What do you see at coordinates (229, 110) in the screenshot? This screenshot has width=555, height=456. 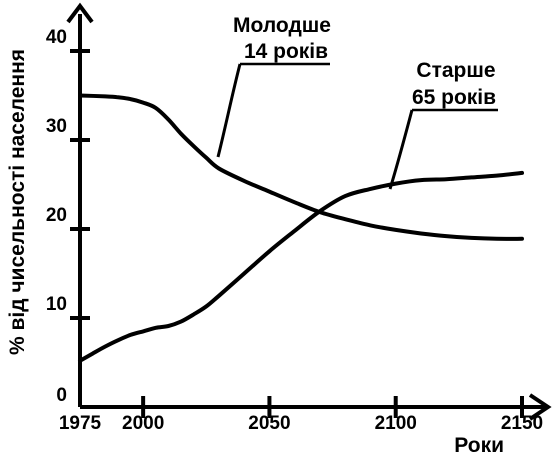 I see `series-young-leader-line` at bounding box center [229, 110].